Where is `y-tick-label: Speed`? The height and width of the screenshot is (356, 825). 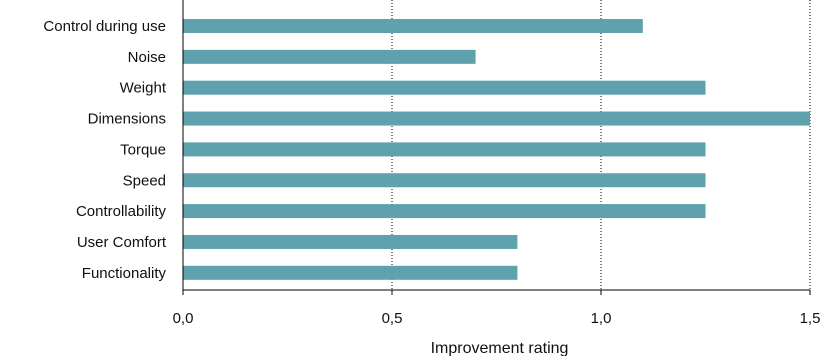
y-tick-label: Speed is located at coordinates (144, 180).